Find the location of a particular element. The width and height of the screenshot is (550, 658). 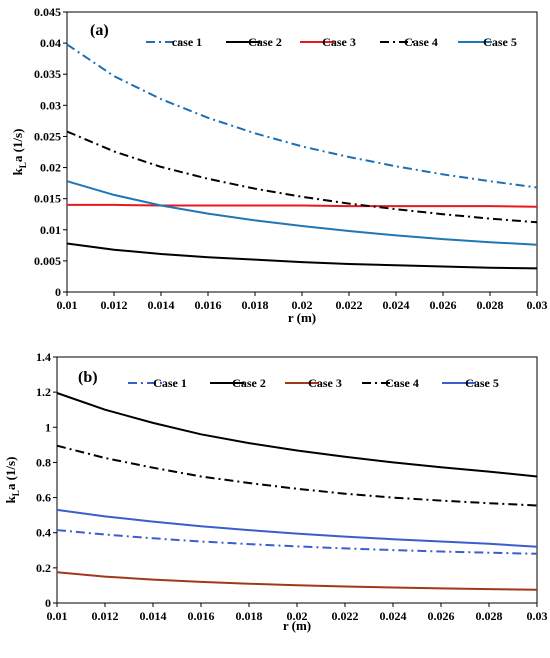

legend: Case 1 Case 2 Case 3 Case 4 Case 5 is located at coordinates (313, 383).